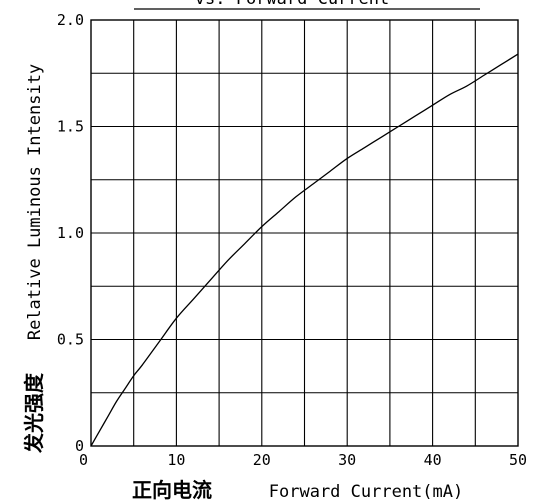 The image size is (537, 501). I want to click on y-tick-labels: 0 0.5 1.0 1.5 2.0, so click(70, 233).